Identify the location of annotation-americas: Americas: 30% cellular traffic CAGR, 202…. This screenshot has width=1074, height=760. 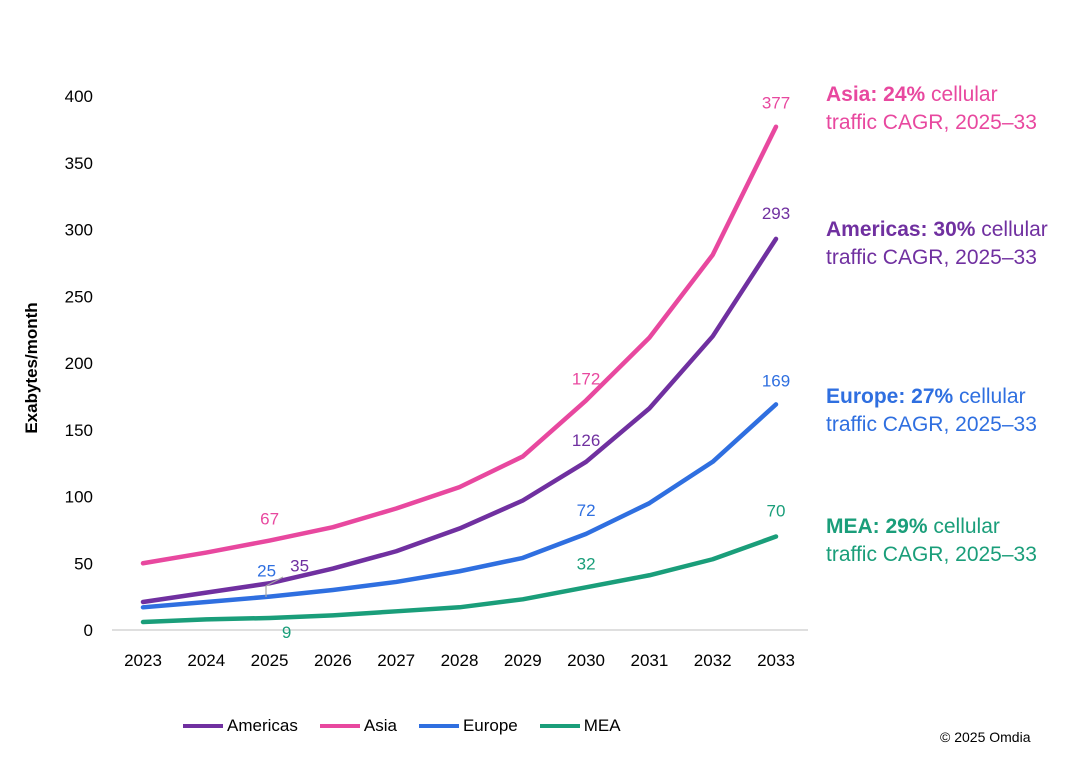
(937, 243).